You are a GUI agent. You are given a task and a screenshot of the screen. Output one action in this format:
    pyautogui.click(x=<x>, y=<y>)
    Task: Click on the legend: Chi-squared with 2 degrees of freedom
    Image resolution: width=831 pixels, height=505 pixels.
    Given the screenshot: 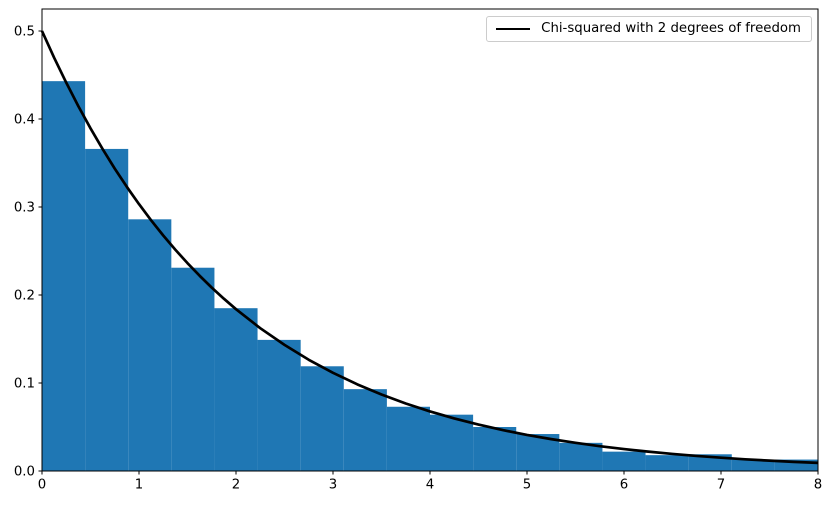 What is the action you would take?
    pyautogui.click(x=649, y=29)
    